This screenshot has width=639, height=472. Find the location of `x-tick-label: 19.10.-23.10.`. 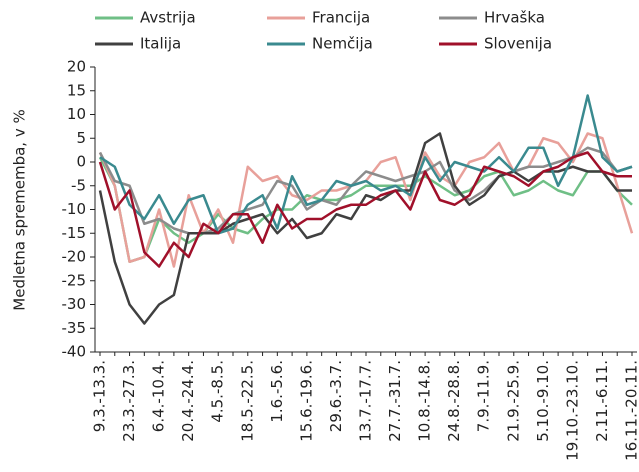

x-tick-label: 19.10.-23.10. is located at coordinates (572, 410).